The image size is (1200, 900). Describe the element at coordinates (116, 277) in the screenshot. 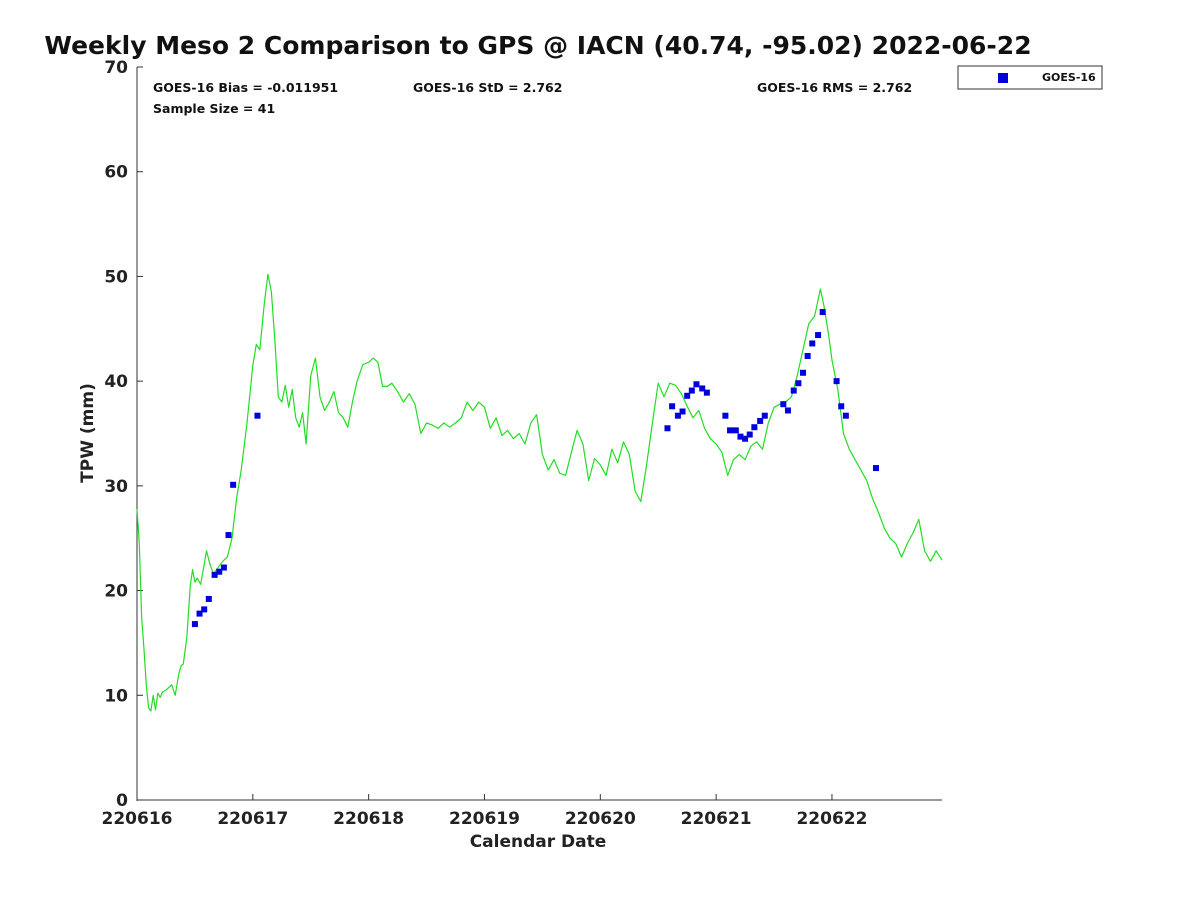

I see `y-tick-label: 50` at that location.